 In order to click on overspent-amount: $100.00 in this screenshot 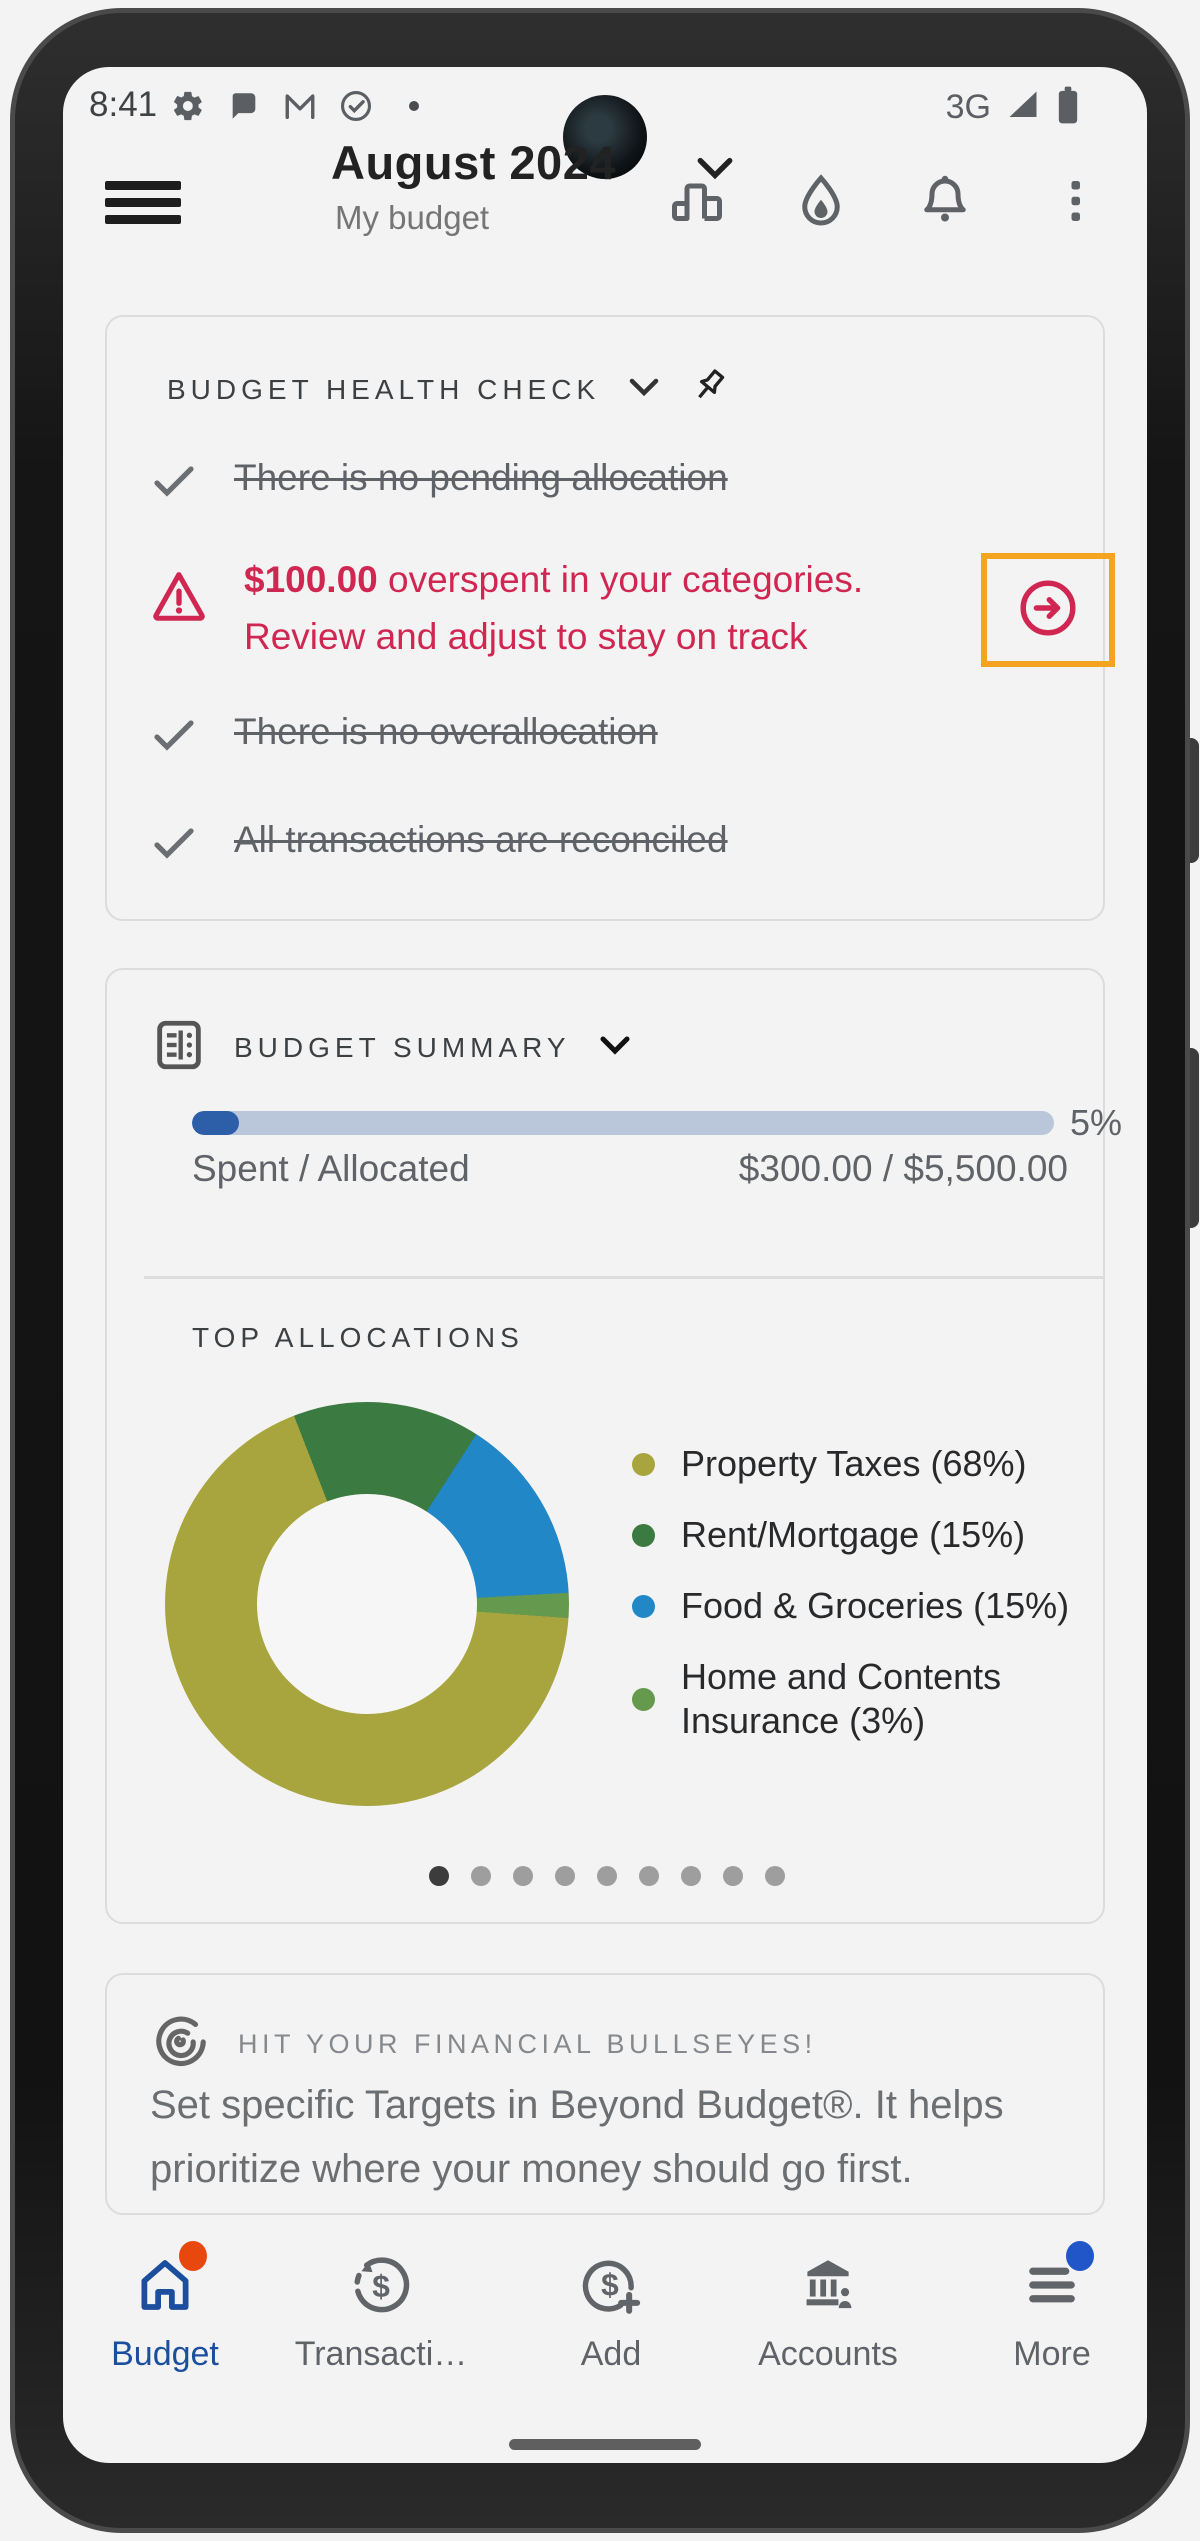, I will do `click(311, 579)`.